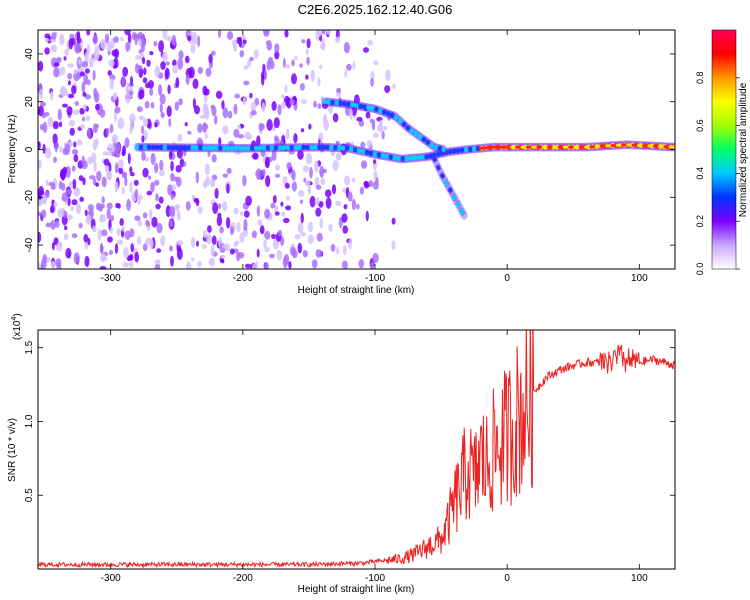 The width and height of the screenshot is (750, 600). What do you see at coordinates (29, 347) in the screenshot?
I see `y-tick-label: 1.5` at bounding box center [29, 347].